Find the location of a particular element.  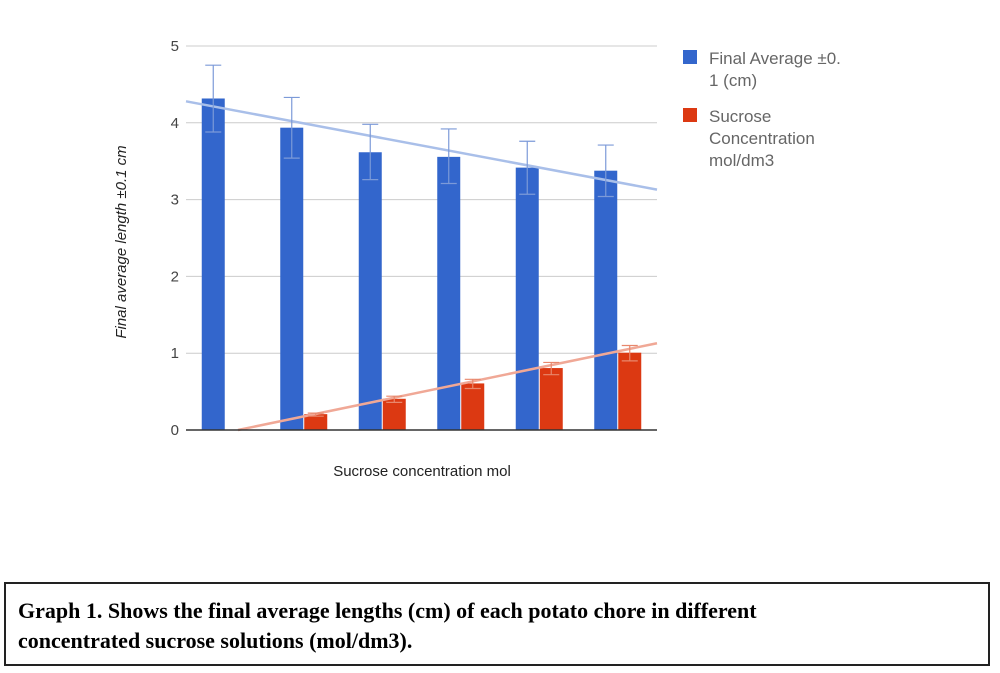

y-tick-label: 2 is located at coordinates (175, 276).